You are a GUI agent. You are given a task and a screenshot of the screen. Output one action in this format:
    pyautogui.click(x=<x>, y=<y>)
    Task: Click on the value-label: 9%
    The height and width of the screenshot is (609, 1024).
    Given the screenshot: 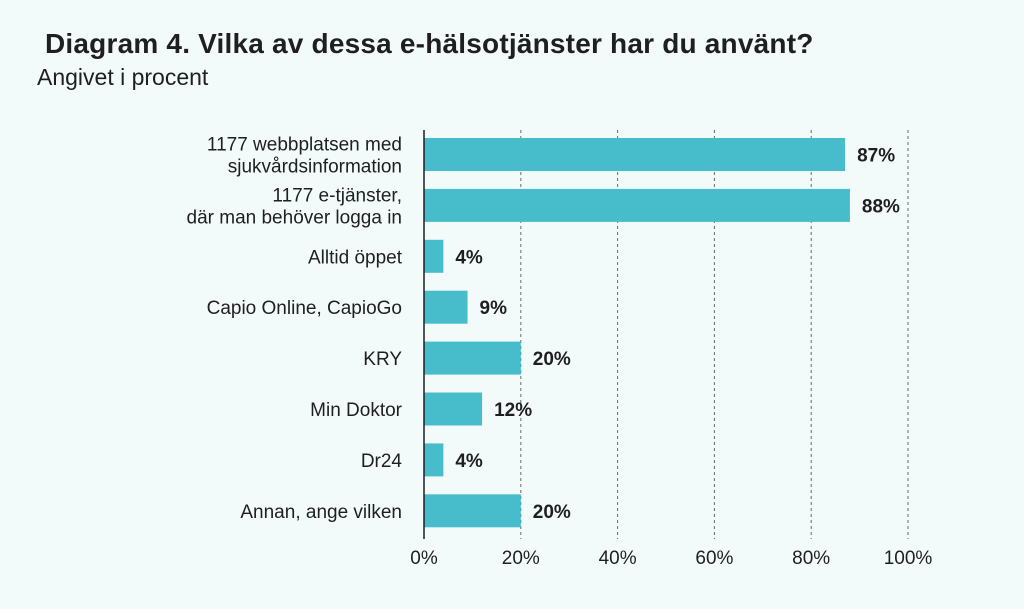 What is the action you would take?
    pyautogui.click(x=494, y=308)
    